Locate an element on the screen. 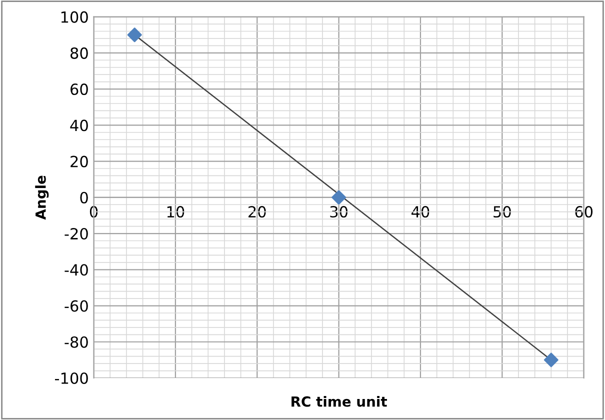  x-tick-label: 60 is located at coordinates (584, 212).